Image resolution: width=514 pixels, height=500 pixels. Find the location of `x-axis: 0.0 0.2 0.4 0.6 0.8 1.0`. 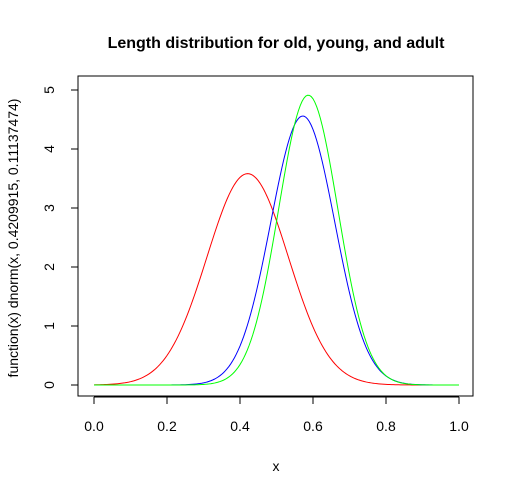

x-axis: 0.0 0.2 0.4 0.6 0.8 1.0 is located at coordinates (276, 415).